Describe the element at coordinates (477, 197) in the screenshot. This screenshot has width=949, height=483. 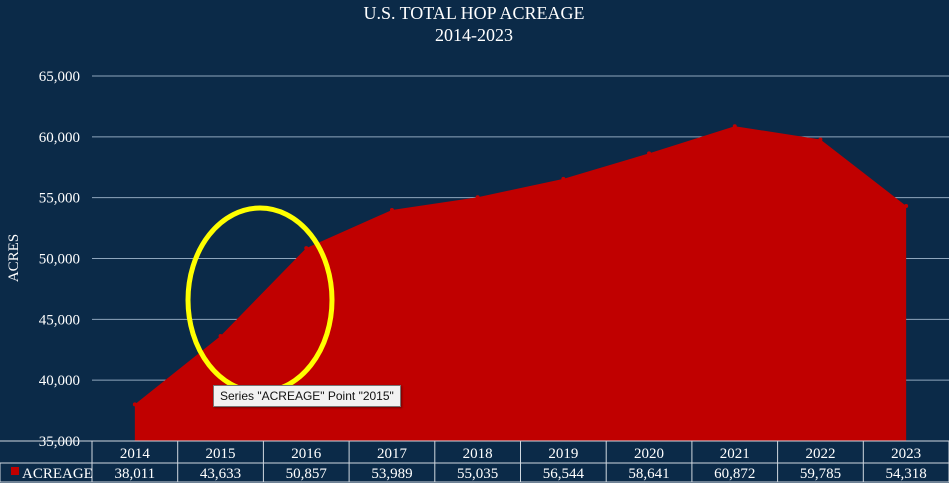
I see `data-point-2018` at that location.